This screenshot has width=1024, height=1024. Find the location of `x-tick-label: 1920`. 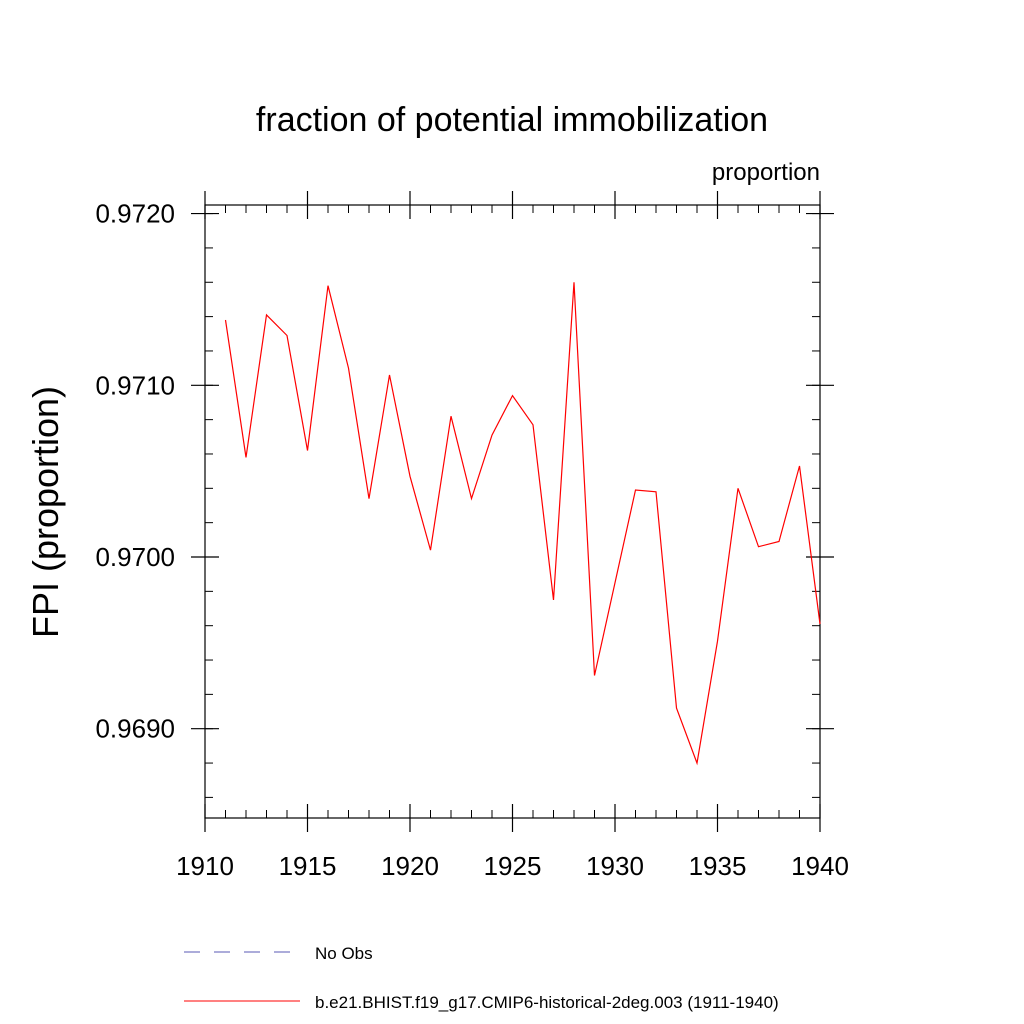

x-tick-label: 1920 is located at coordinates (410, 866).